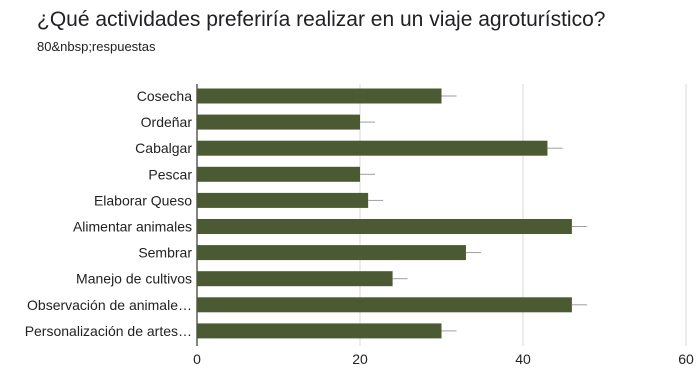 The width and height of the screenshot is (699, 368). What do you see at coordinates (360, 359) in the screenshot?
I see `x-tick-label-20: 20` at bounding box center [360, 359].